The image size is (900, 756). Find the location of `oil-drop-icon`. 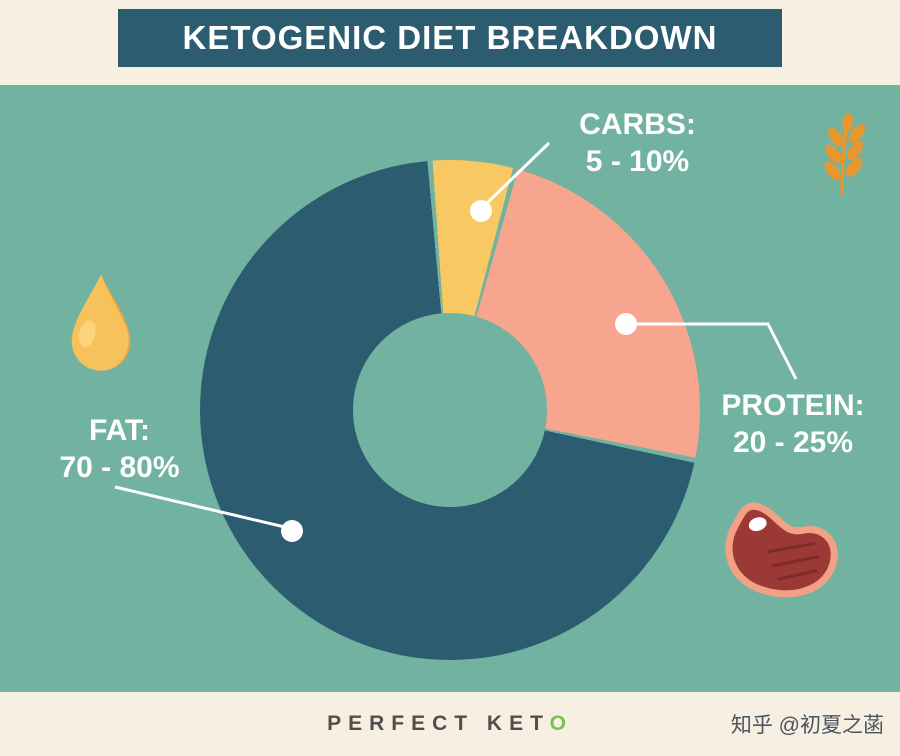

oil-drop-icon is located at coordinates (101, 322).